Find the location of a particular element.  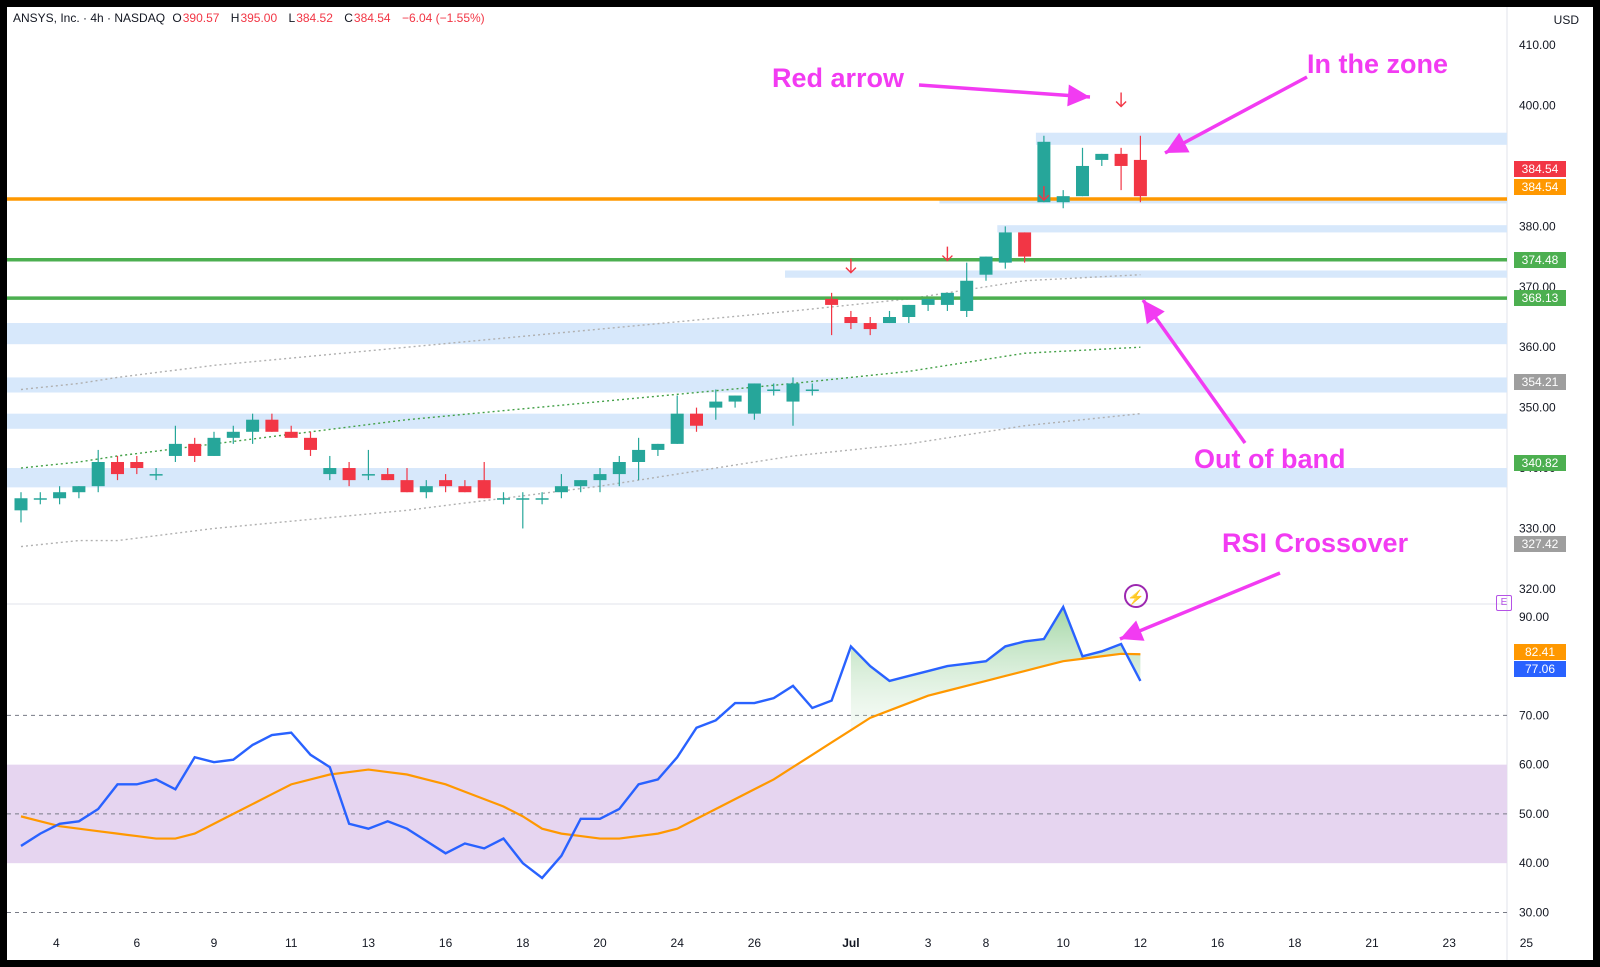

price-tick-label: 380.00 is located at coordinates (1537, 226).